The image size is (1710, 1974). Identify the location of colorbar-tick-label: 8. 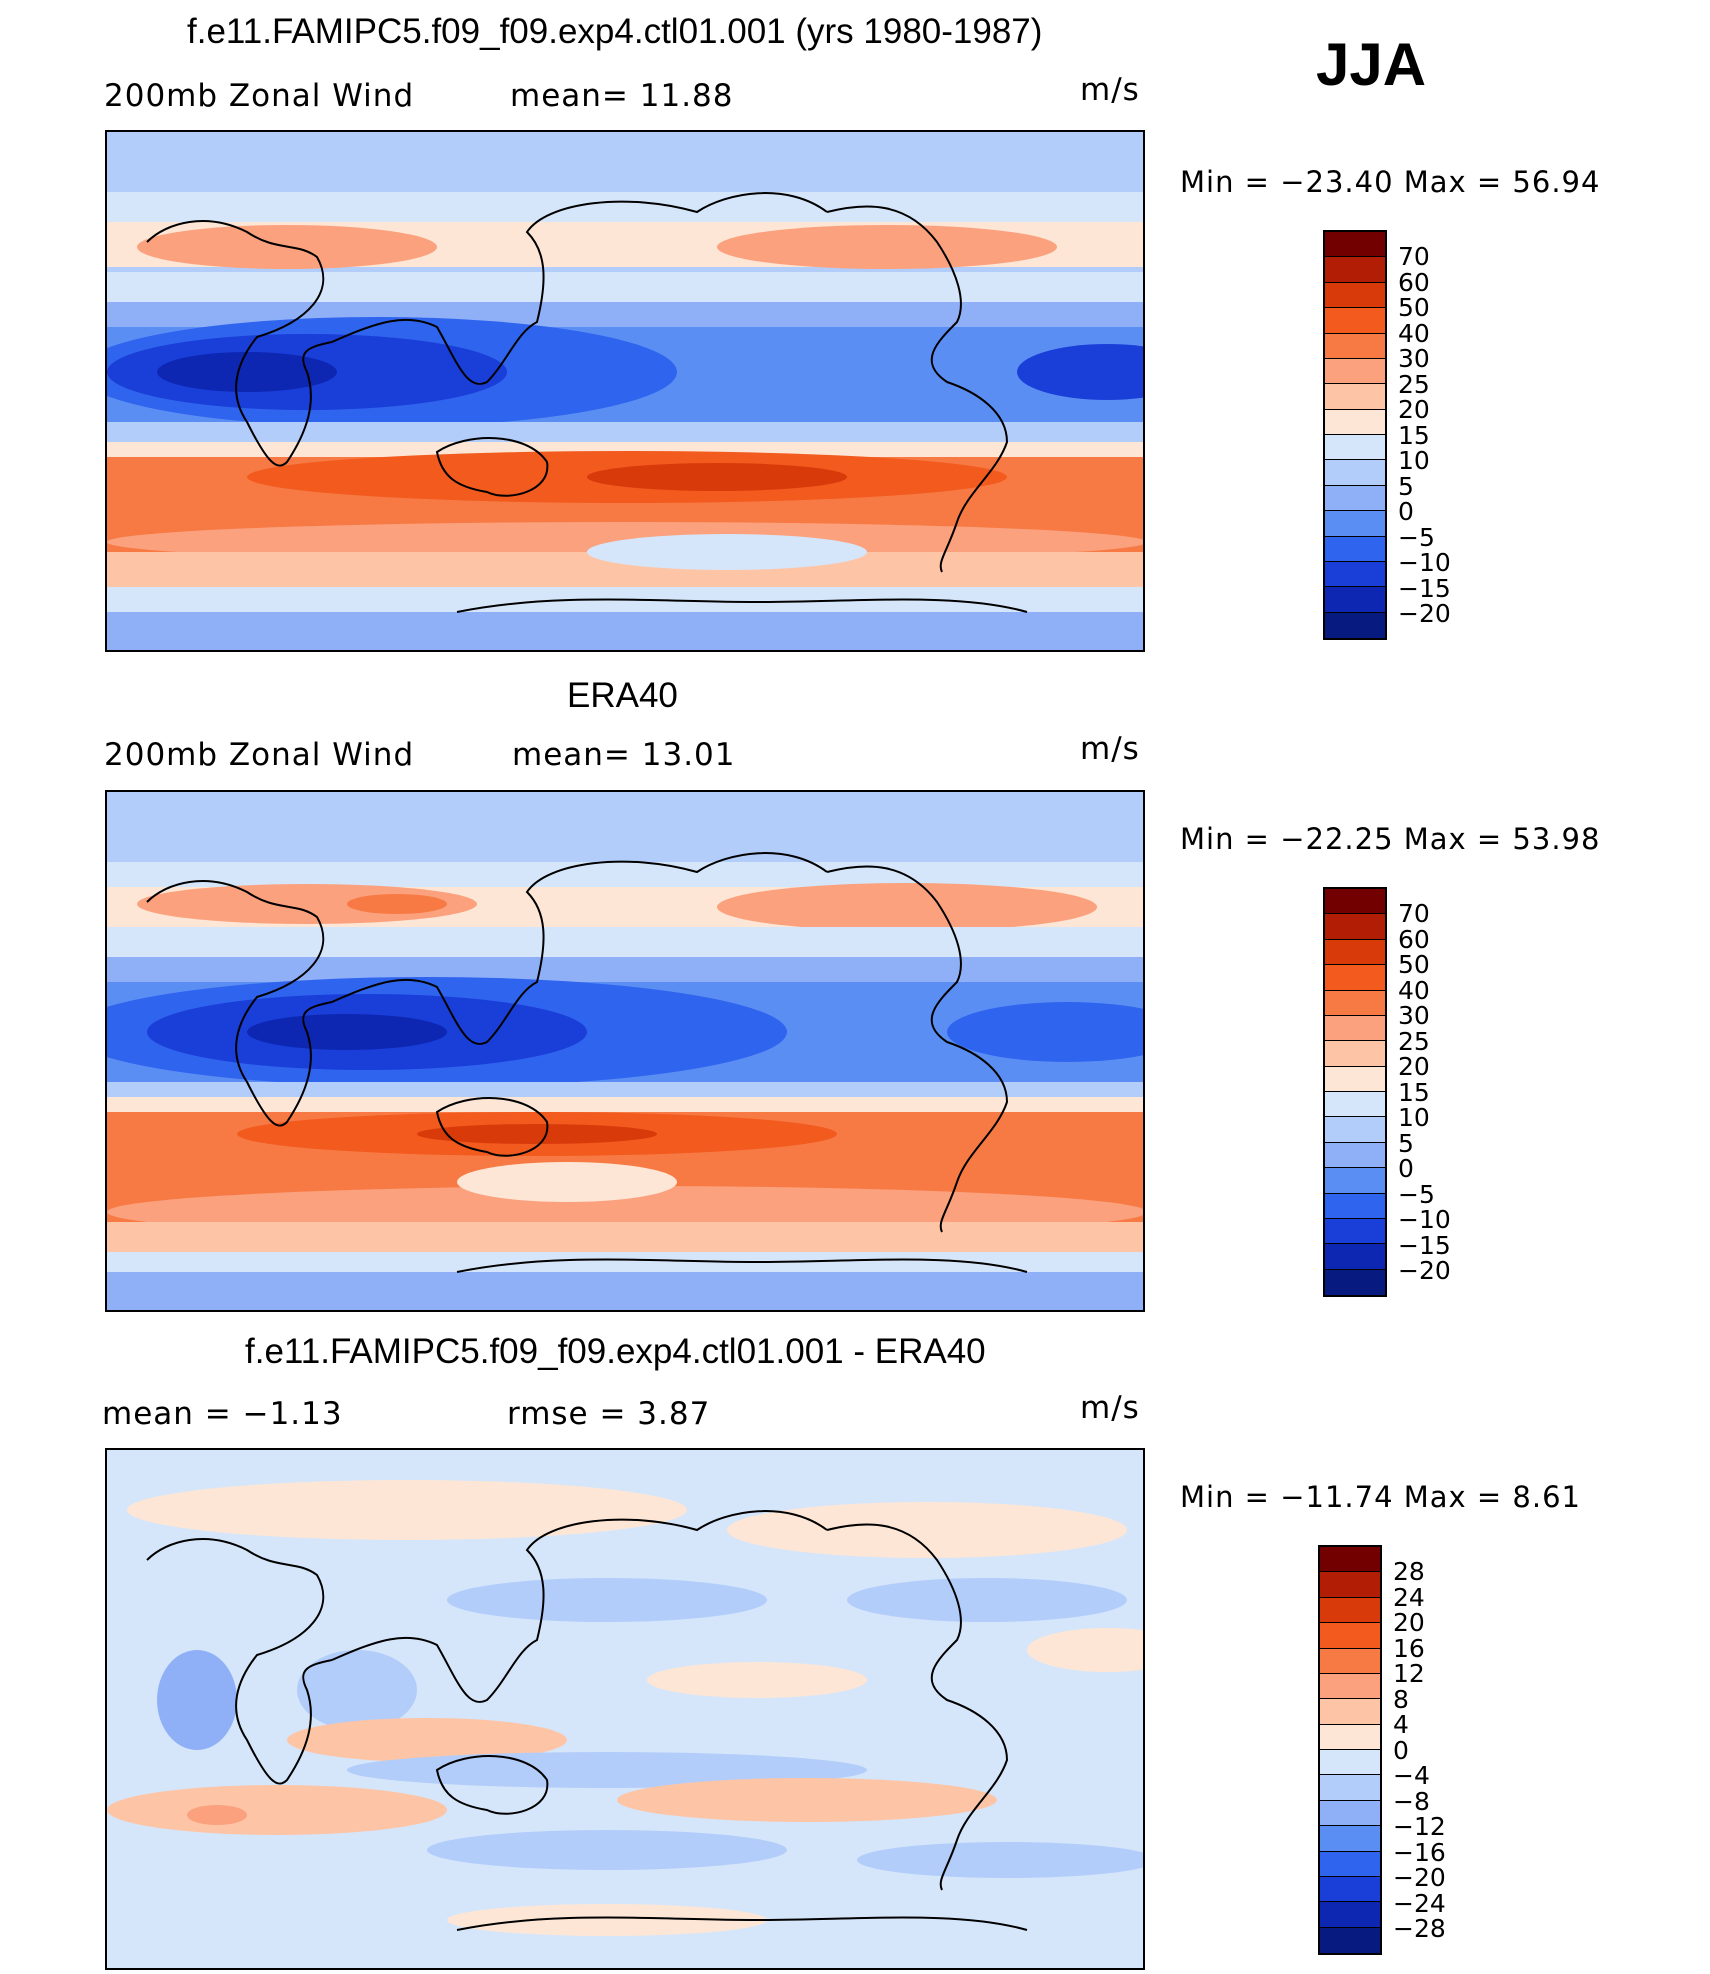
(1401, 1699).